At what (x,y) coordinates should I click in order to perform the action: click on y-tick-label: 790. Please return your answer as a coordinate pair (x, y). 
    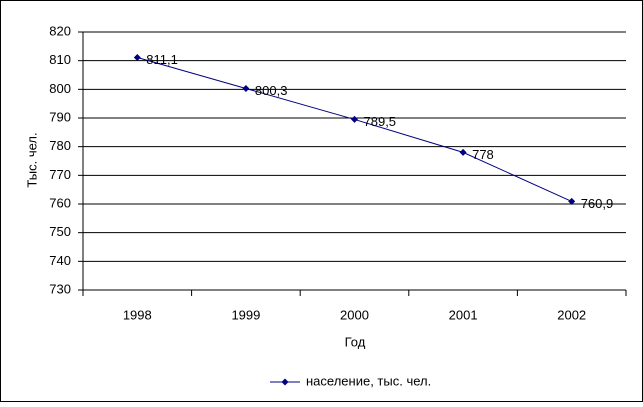
    Looking at the image, I should click on (60, 116).